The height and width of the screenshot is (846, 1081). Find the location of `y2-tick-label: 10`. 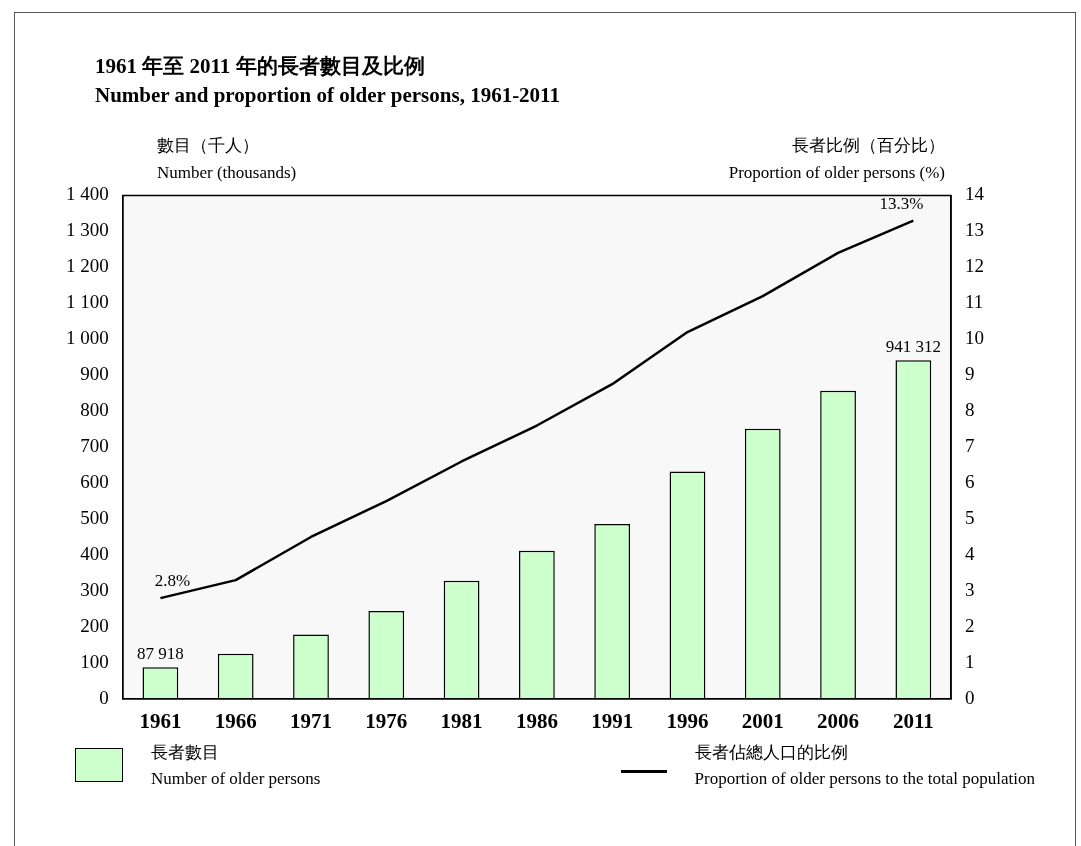

y2-tick-label: 10 is located at coordinates (974, 338).